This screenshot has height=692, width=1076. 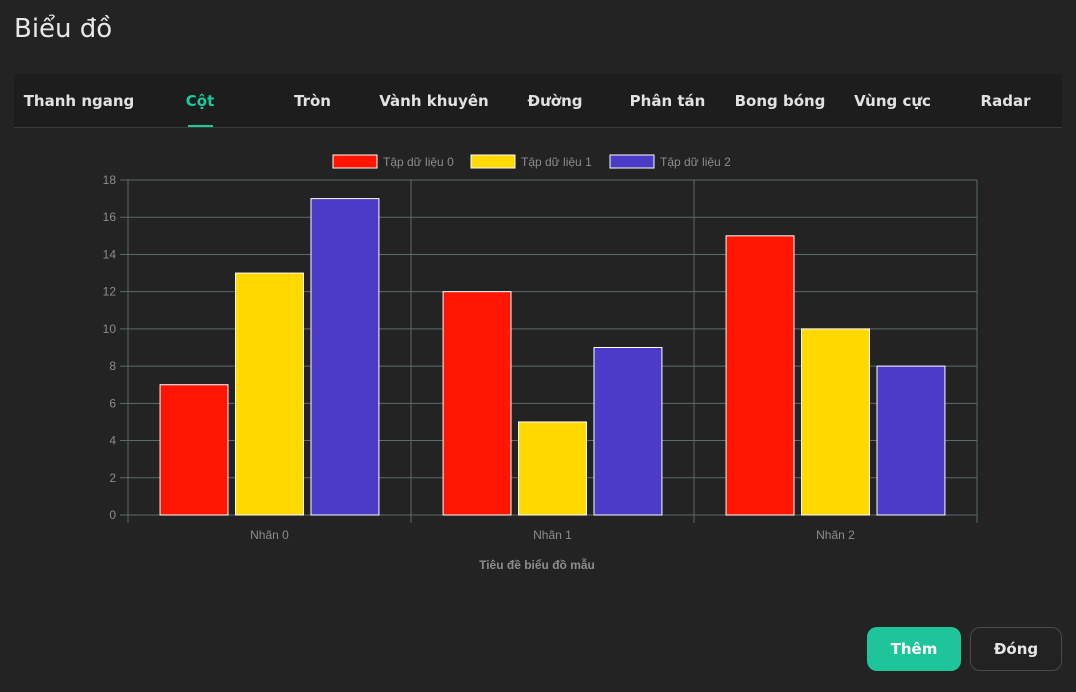 I want to click on y-tick-label: 2, so click(x=112, y=478).